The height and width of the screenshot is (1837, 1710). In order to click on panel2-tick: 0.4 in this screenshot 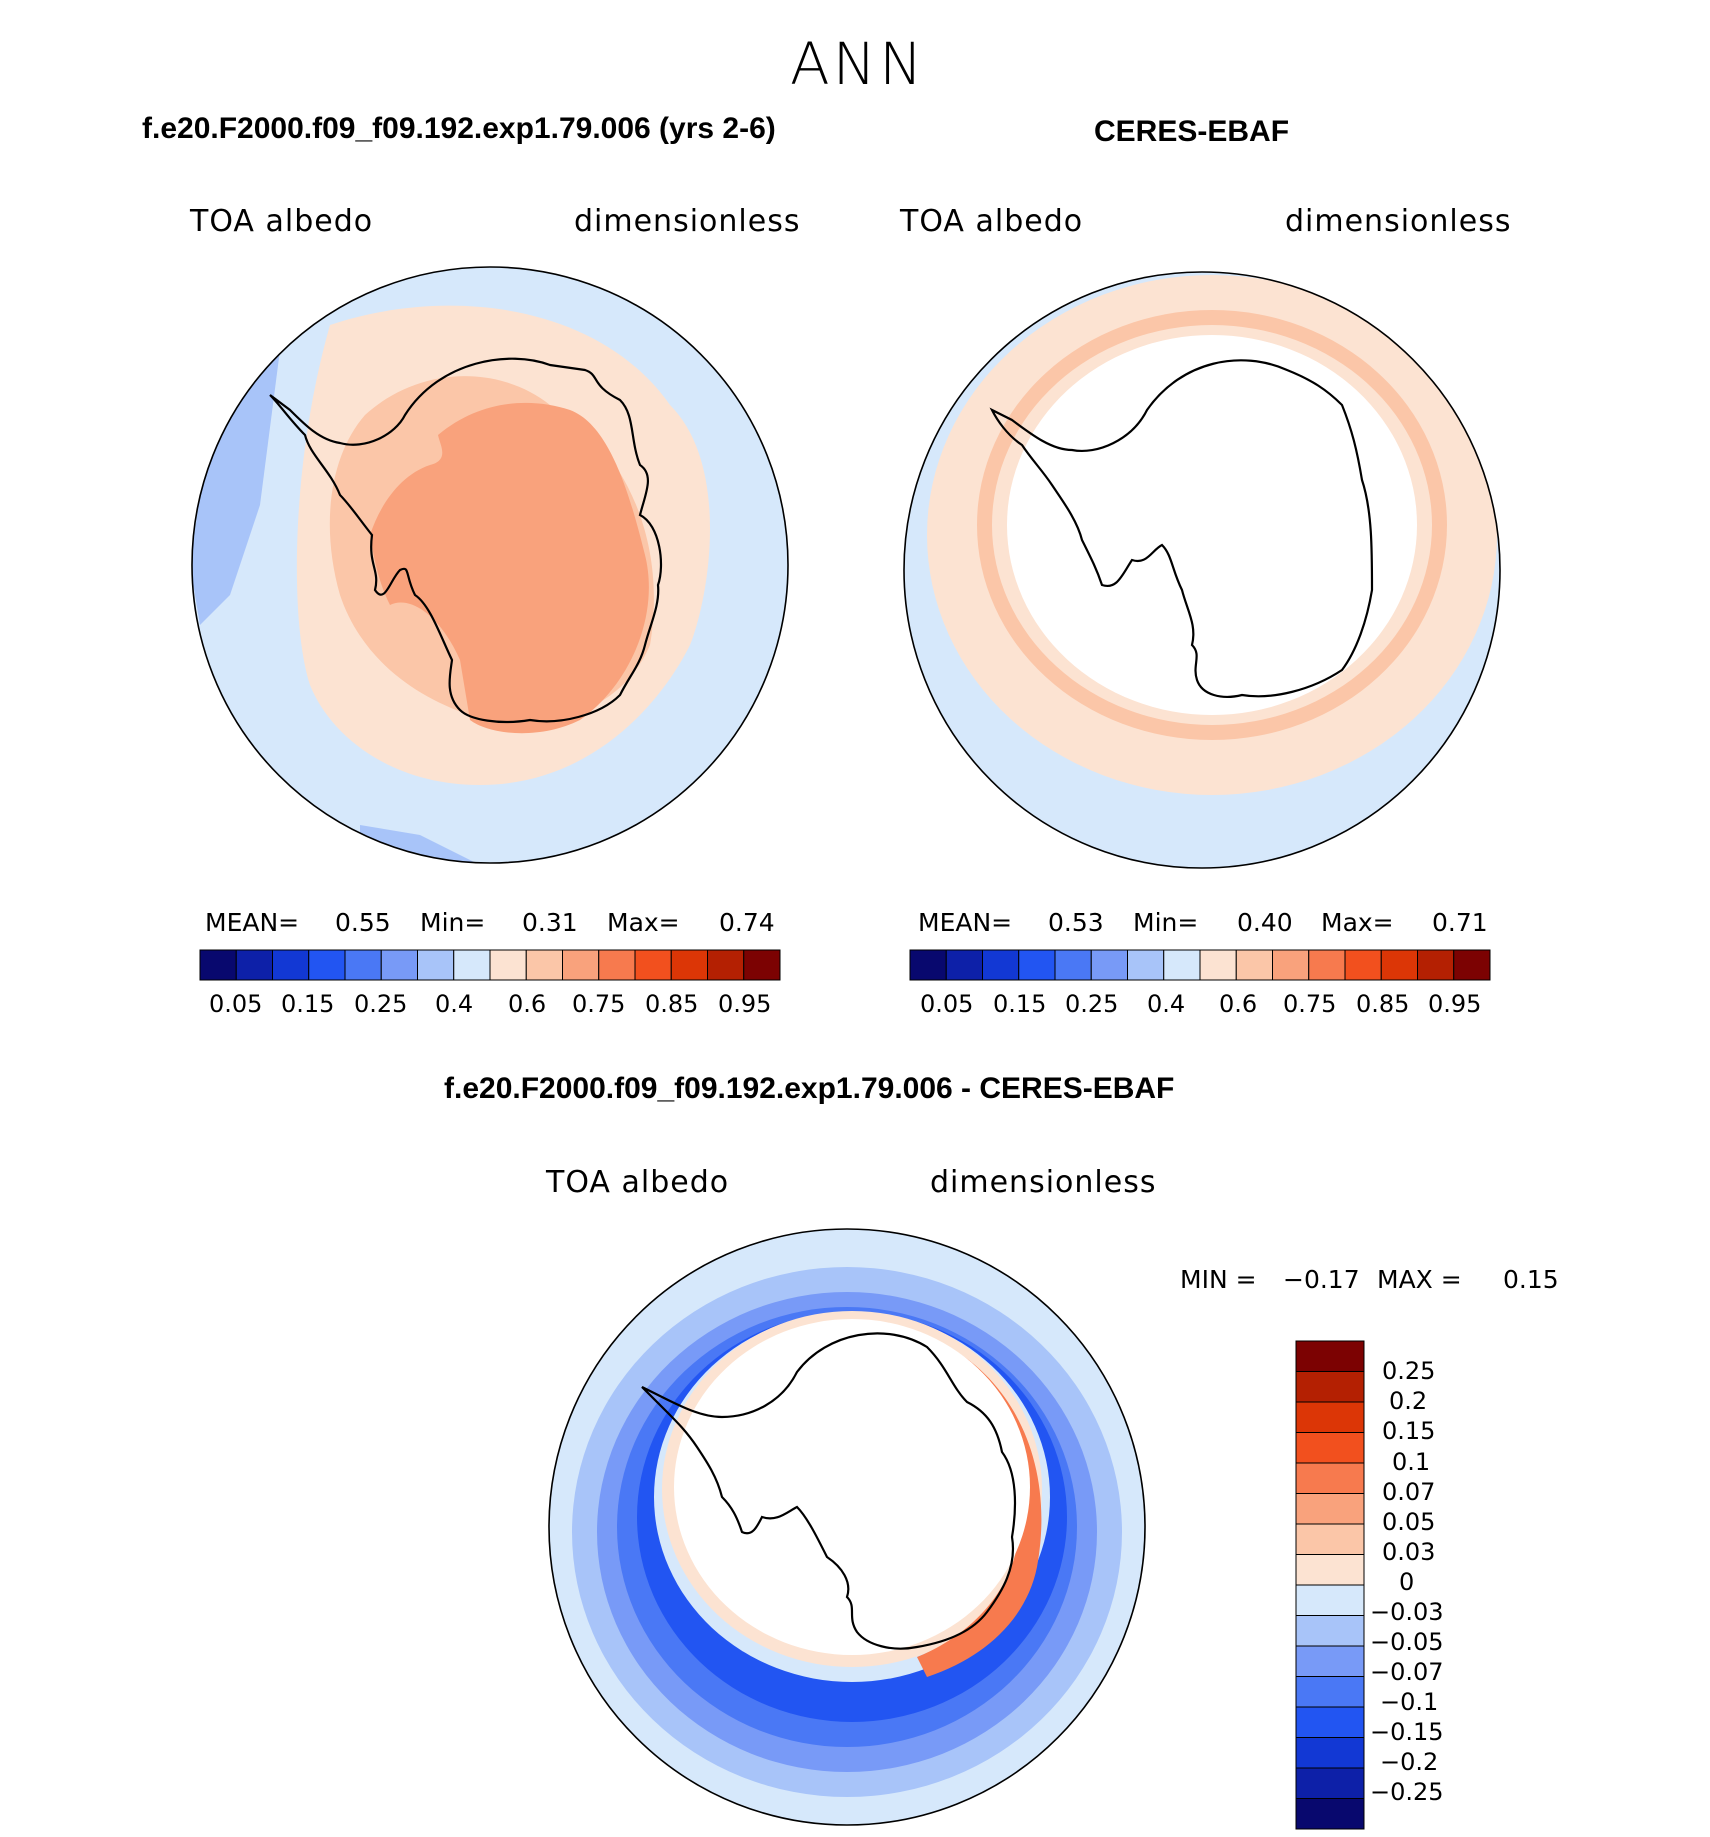, I will do `click(1166, 1004)`.